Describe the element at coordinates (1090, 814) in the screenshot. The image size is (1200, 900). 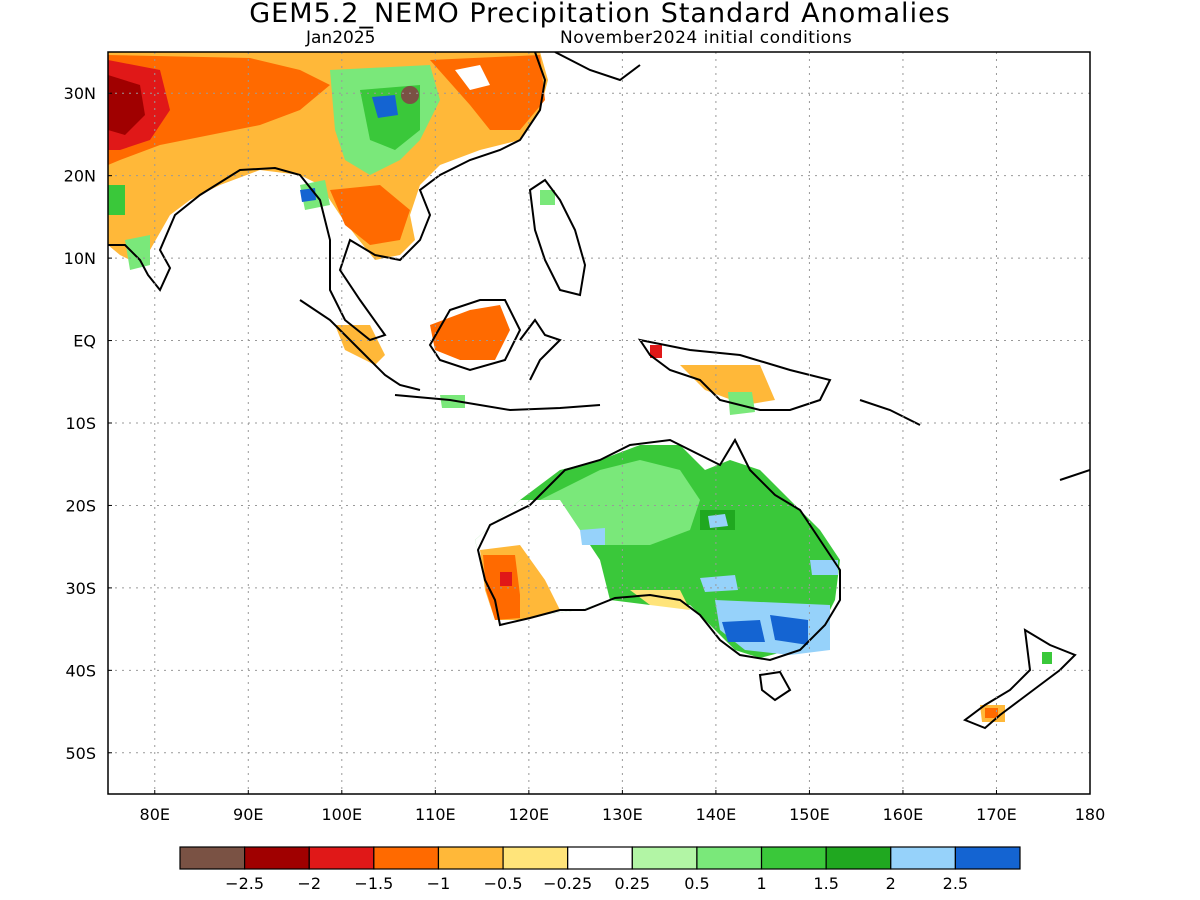
I see `lon-tick-label: 180` at that location.